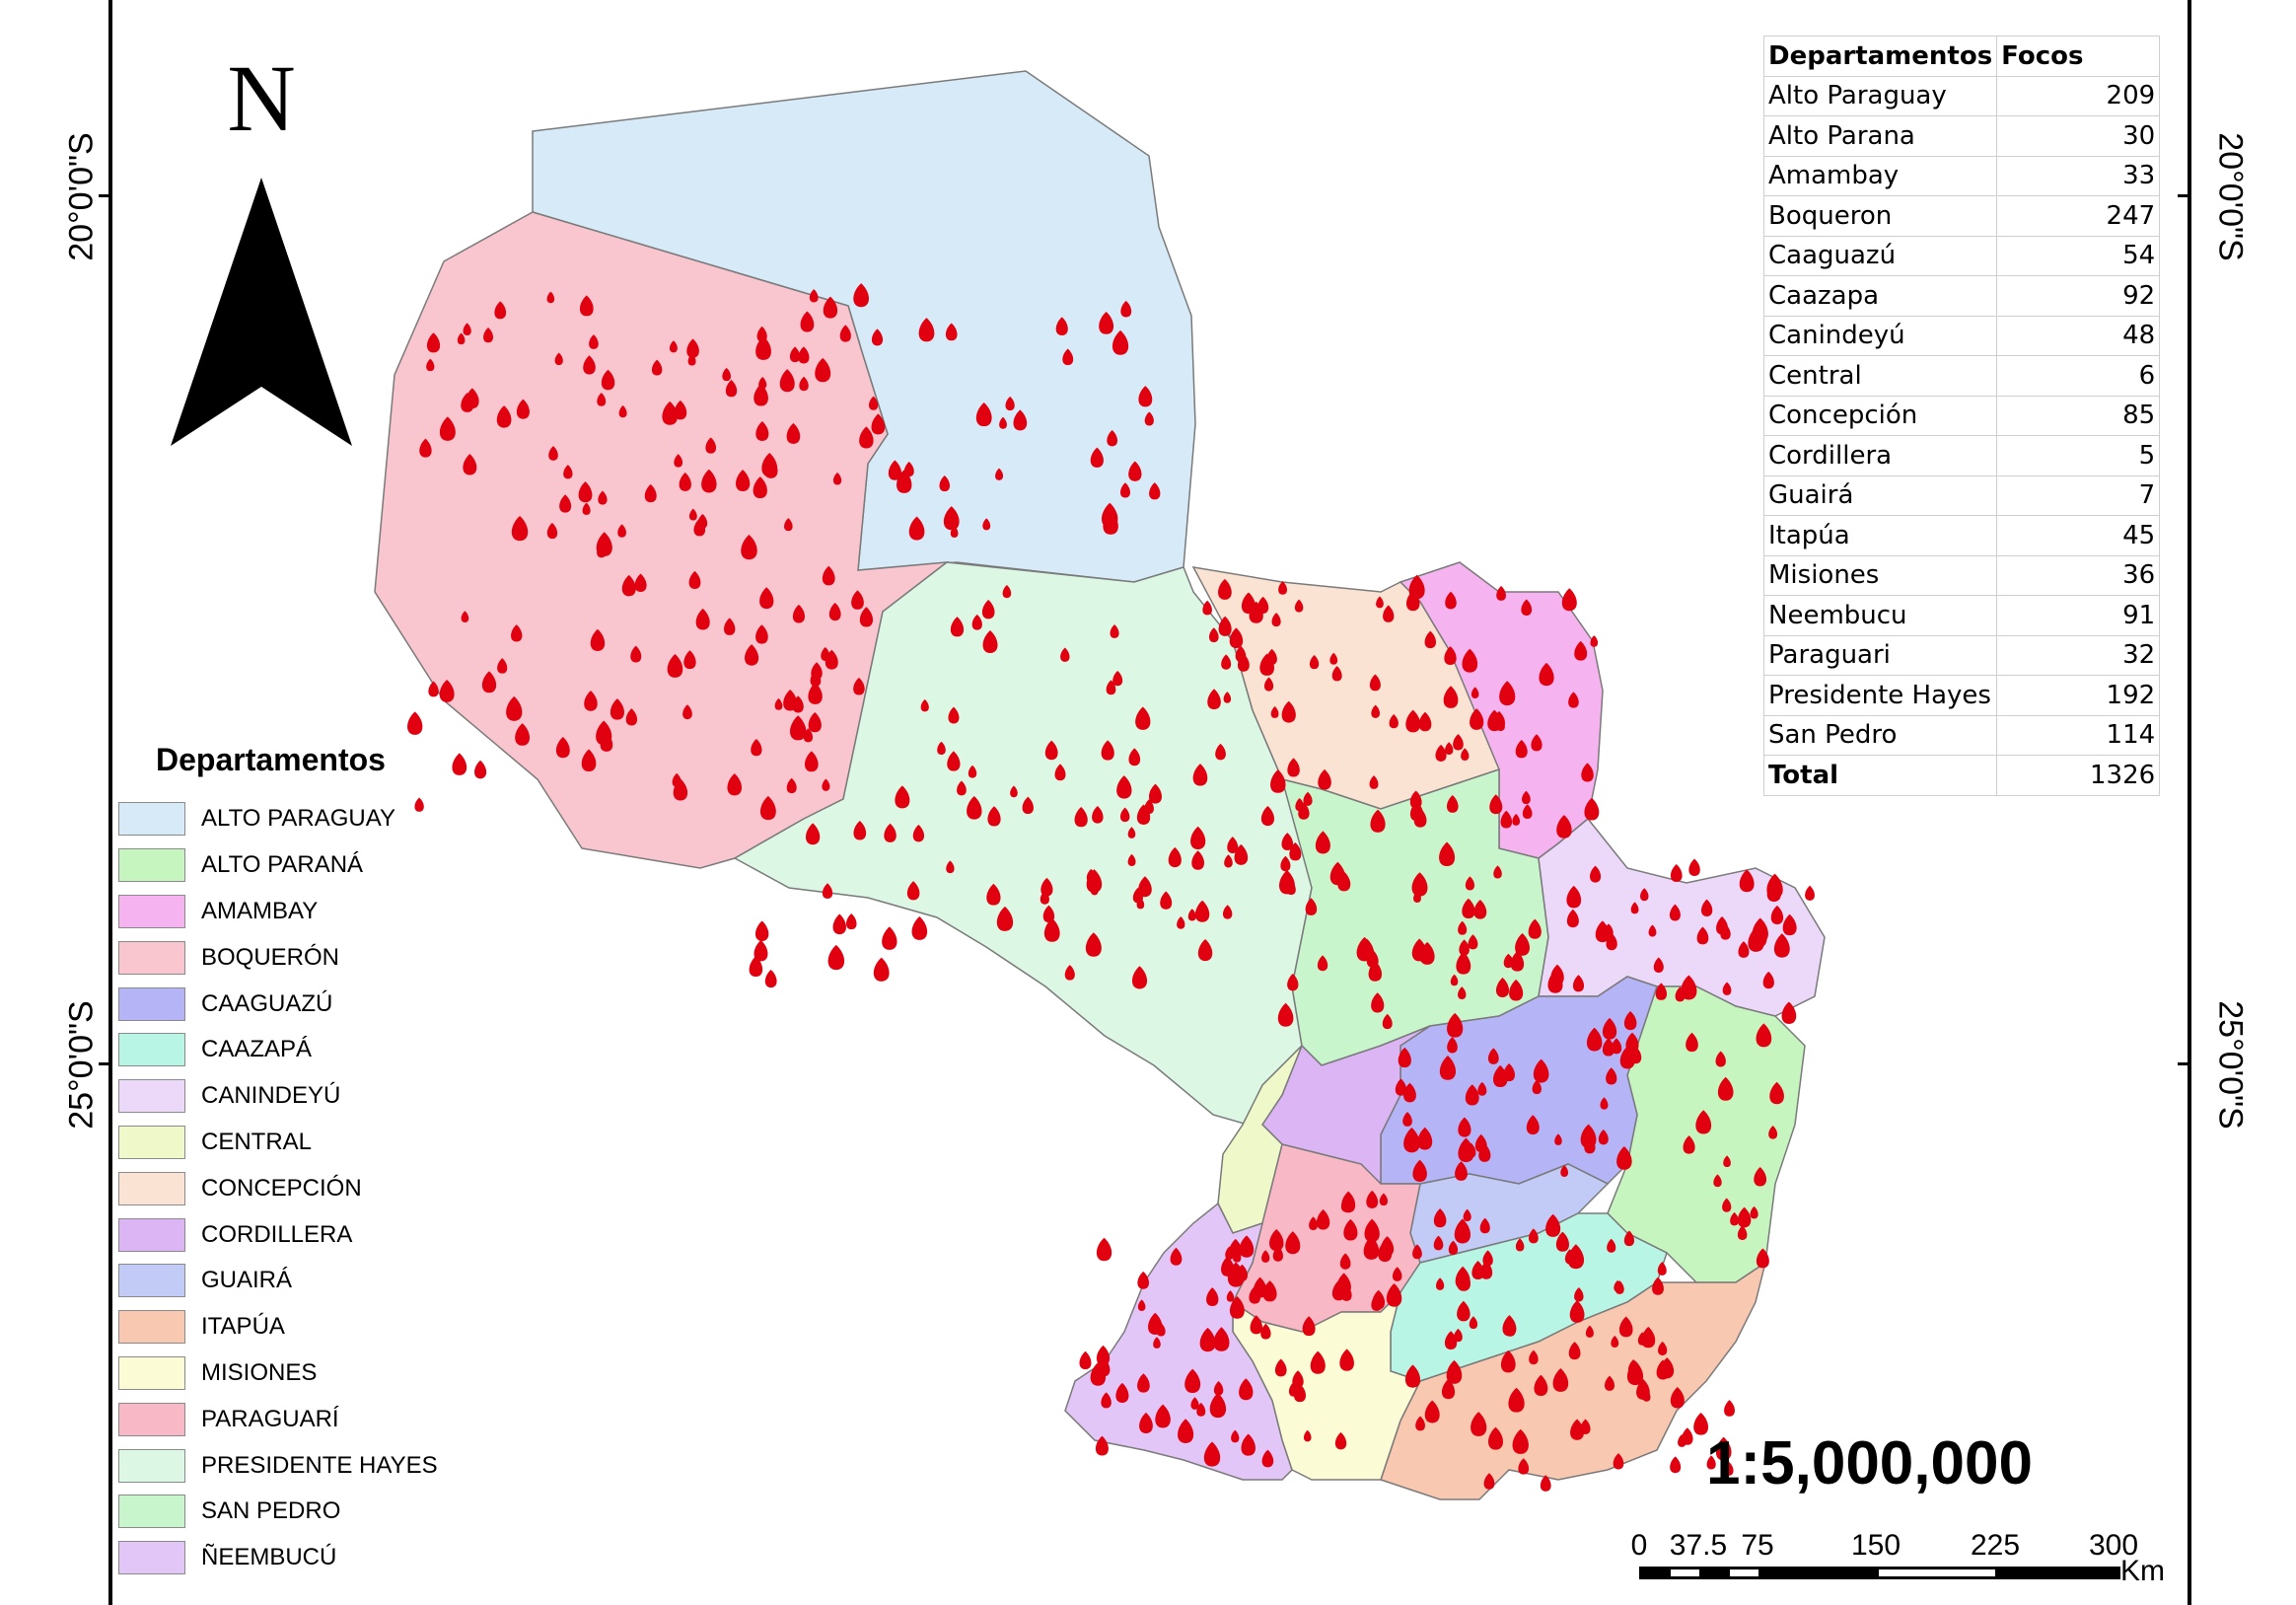  What do you see at coordinates (1962, 296) in the screenshot?
I see `table-row: Caazapa 92` at bounding box center [1962, 296].